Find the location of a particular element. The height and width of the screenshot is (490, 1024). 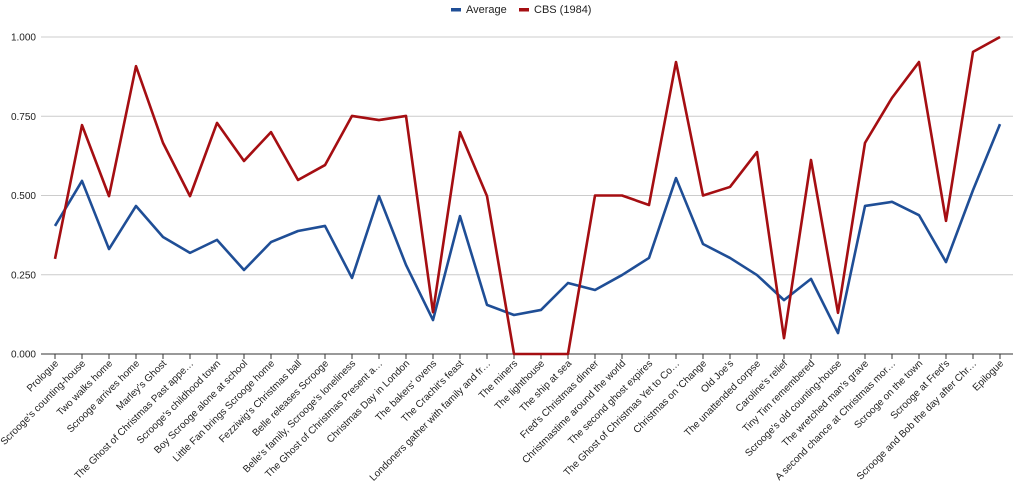

y-tick-label: 1.000 is located at coordinates (23, 38).